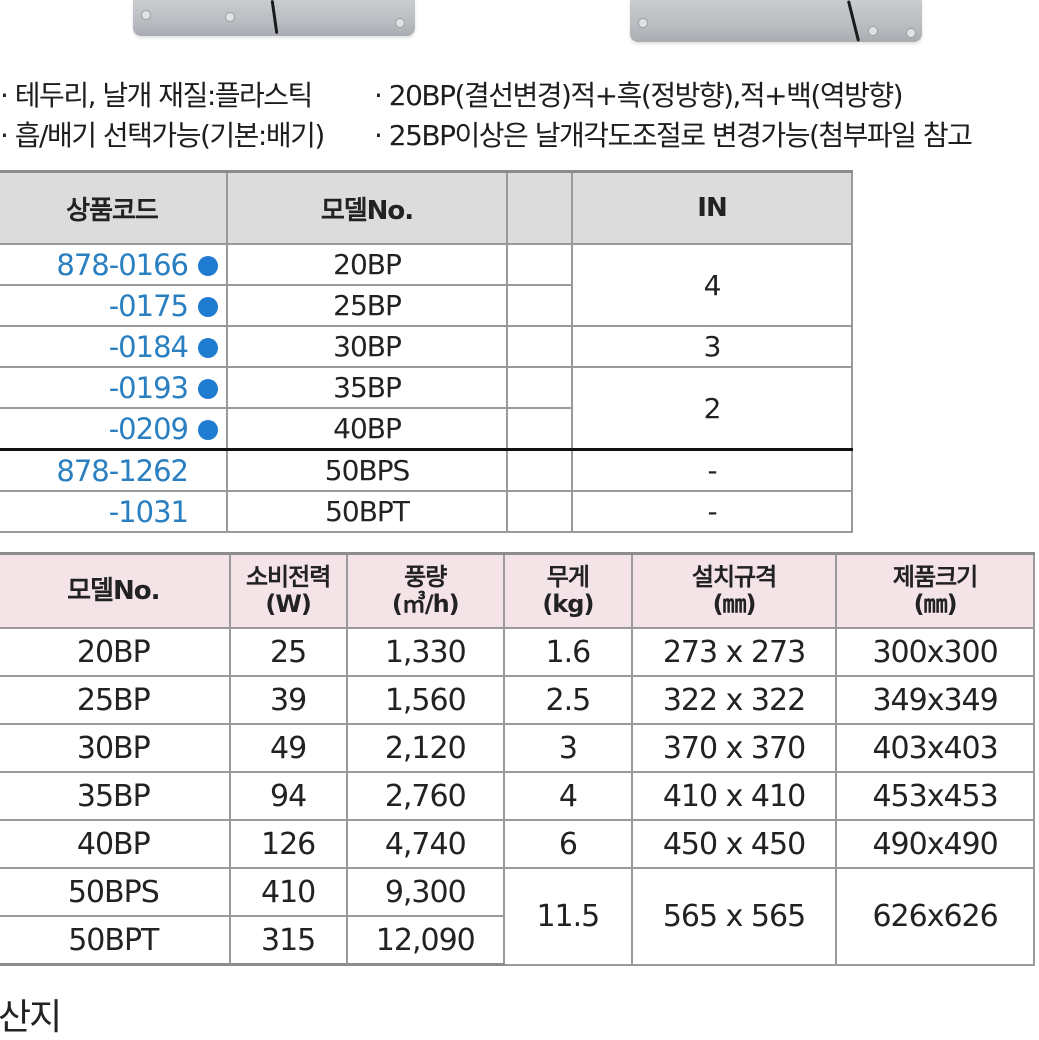 The width and height of the screenshot is (1039, 1040). Describe the element at coordinates (425, 604) in the screenshot. I see `header-airflow-unit: (㎥/h)` at that location.